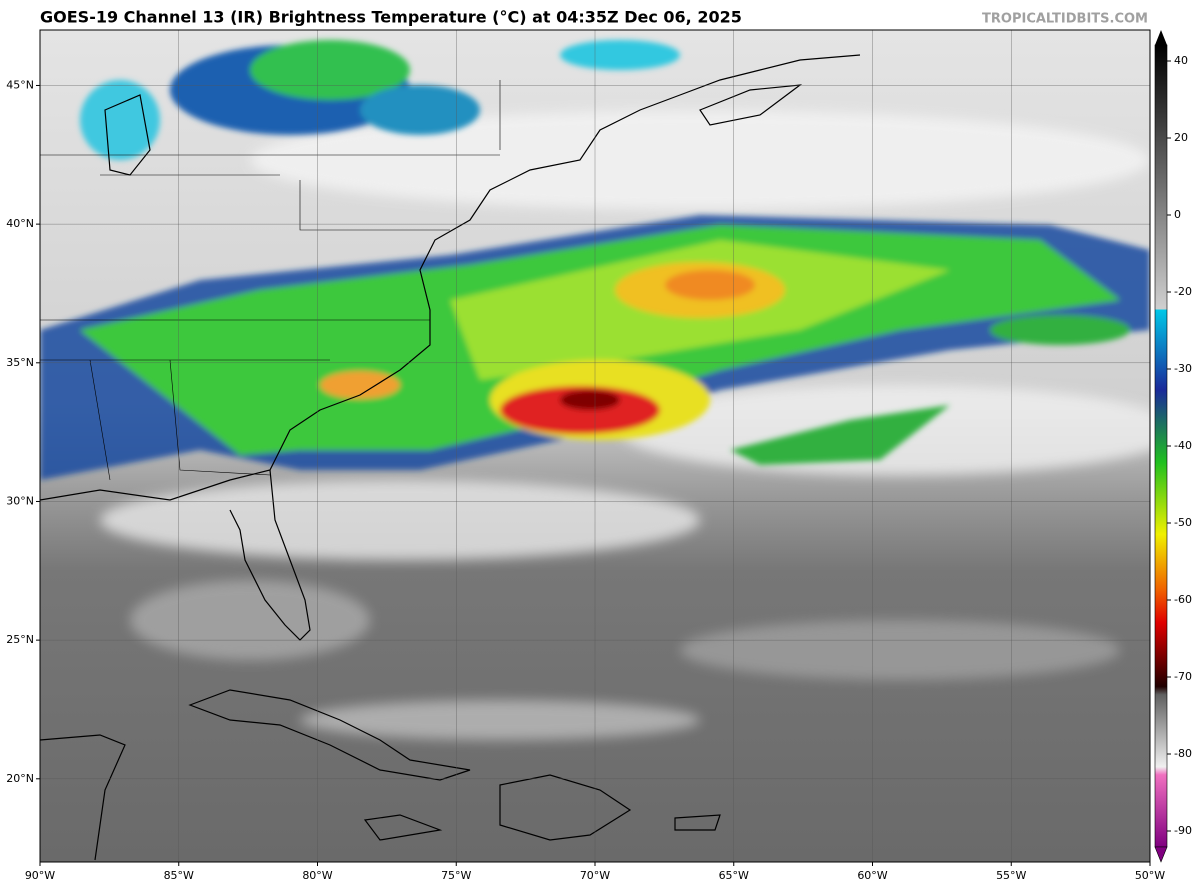  I want to click on lat-tick-label: 20°N, so click(20, 778).